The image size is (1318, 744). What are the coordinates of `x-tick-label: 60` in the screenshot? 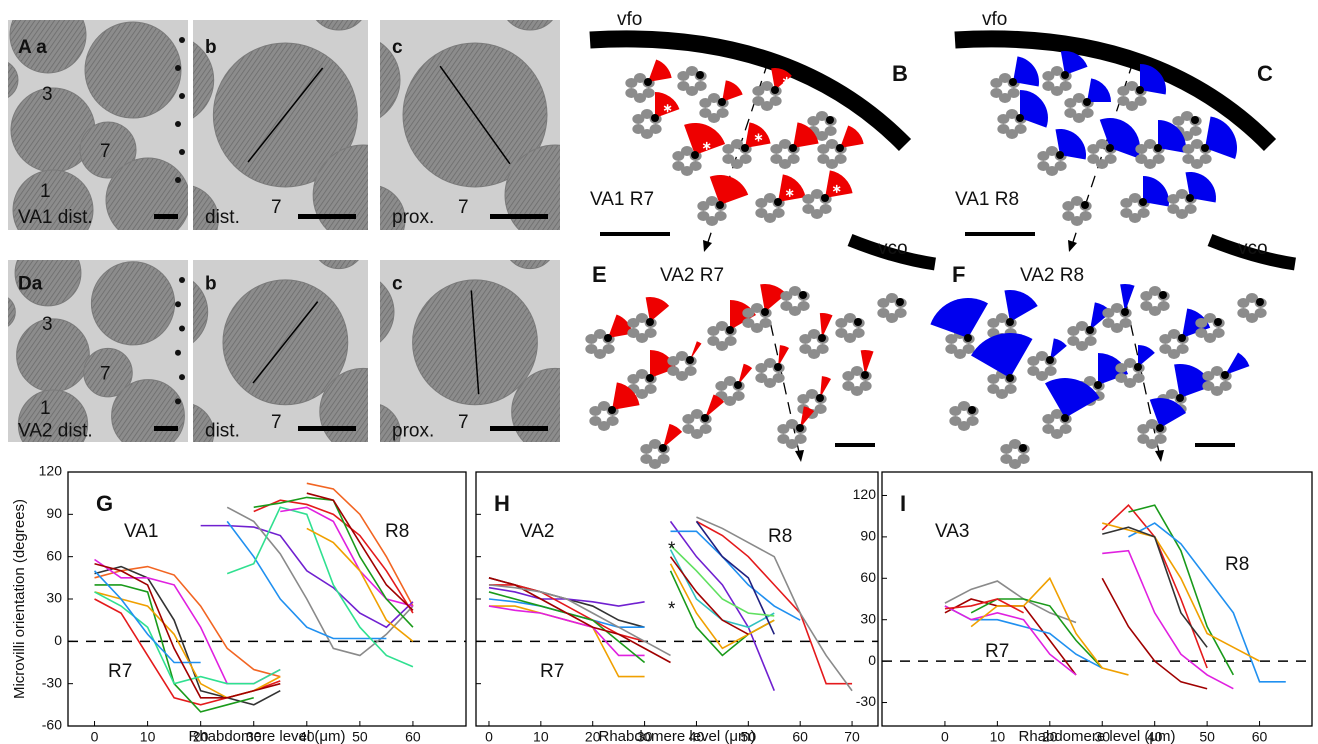 It's located at (413, 736).